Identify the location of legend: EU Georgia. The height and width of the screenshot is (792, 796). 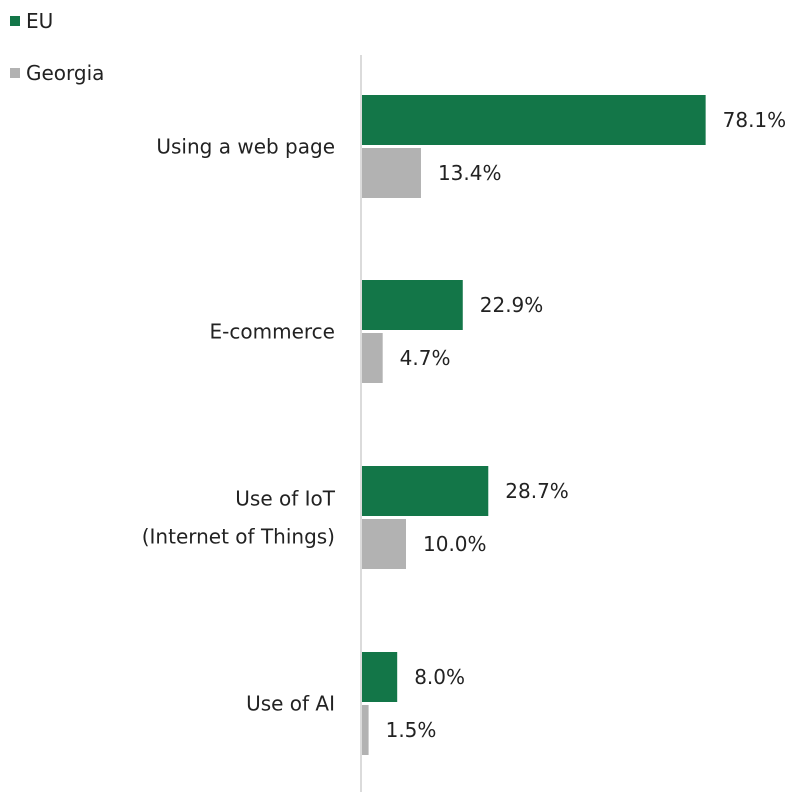
(57, 58).